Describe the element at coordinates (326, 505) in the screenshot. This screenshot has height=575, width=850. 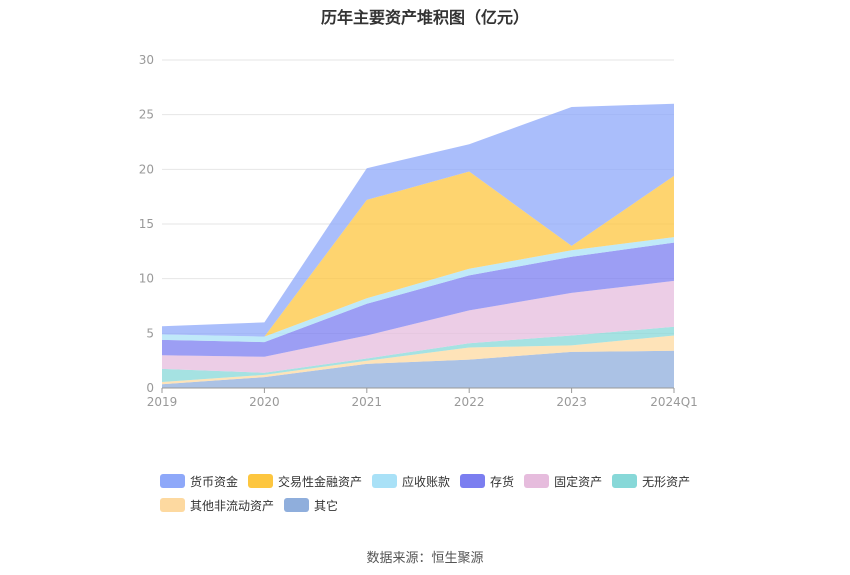
I see `legend-label: 其它` at that location.